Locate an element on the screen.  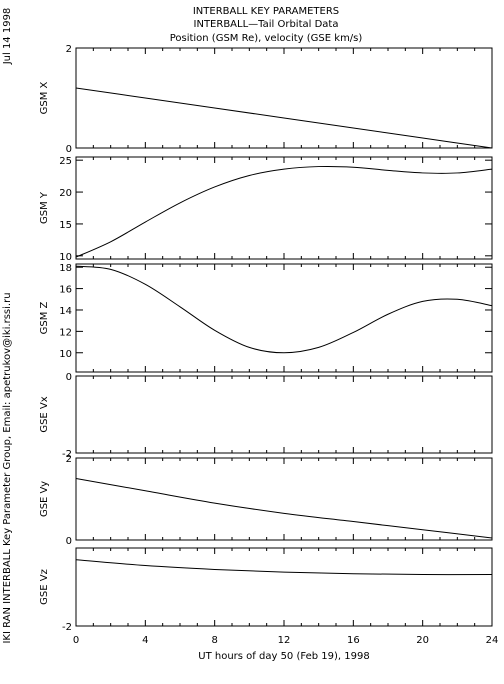
title-line-2: INTERBALL—Tail Orbital Data is located at coordinates (266, 24).